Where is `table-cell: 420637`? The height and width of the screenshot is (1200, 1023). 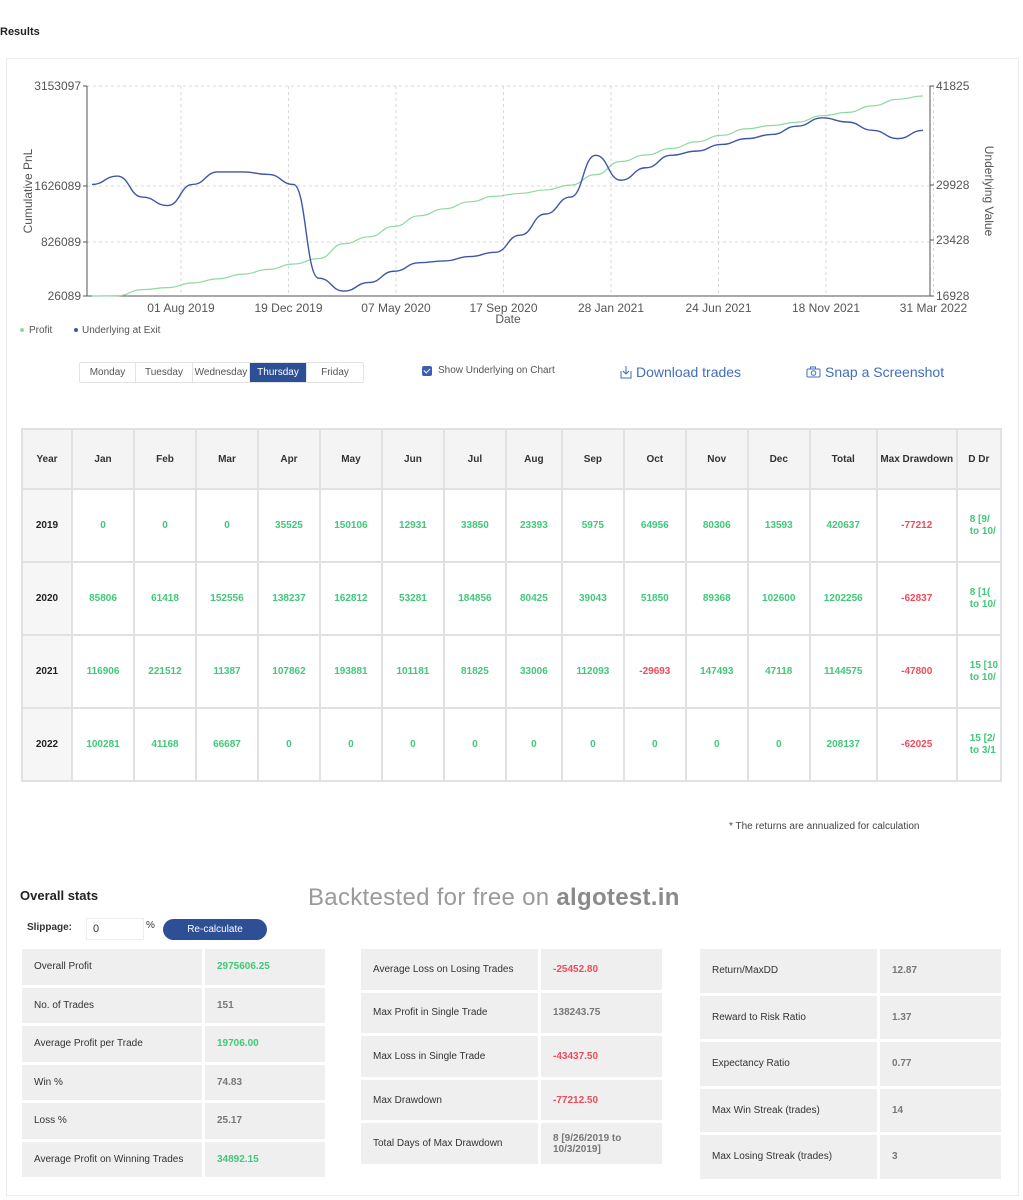
table-cell: 420637 is located at coordinates (843, 525).